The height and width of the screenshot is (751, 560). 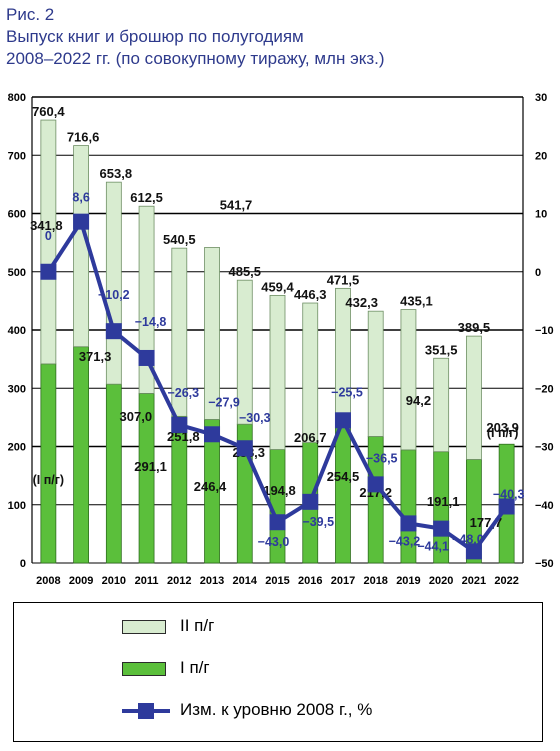 I want to click on left-tick-label: 500, so click(x=17, y=273).